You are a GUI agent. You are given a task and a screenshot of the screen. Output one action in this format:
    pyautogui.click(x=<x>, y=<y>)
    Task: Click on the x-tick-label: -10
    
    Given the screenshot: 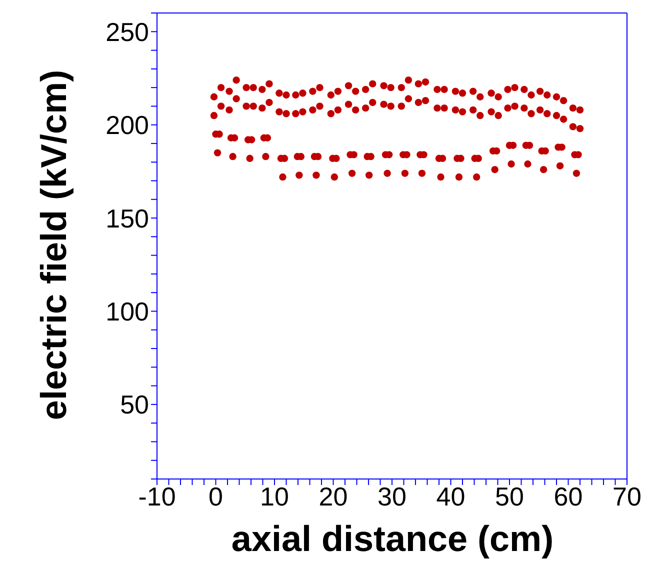 What is the action you would take?
    pyautogui.click(x=157, y=496)
    